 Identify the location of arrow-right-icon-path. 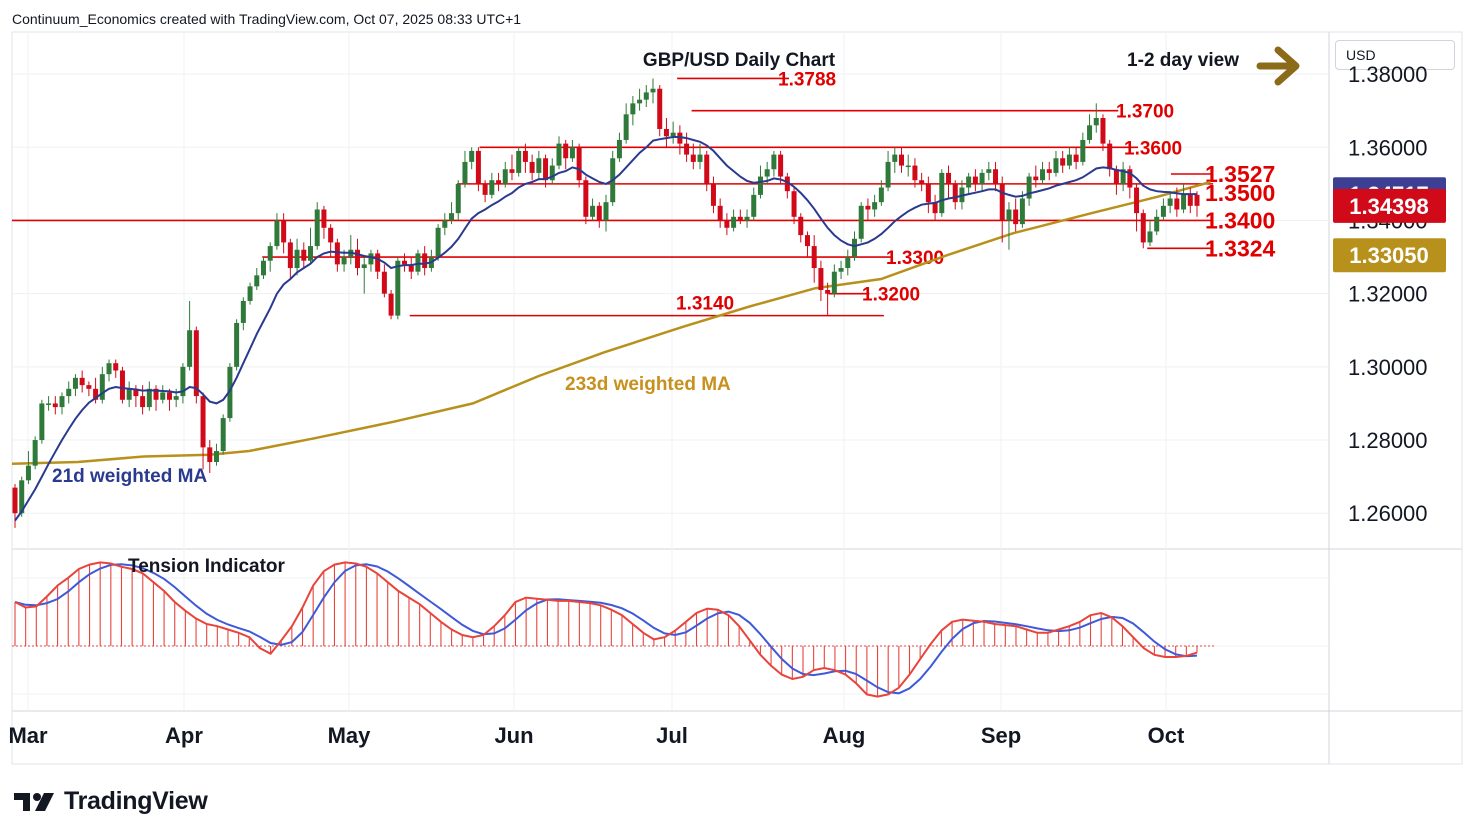
(1278, 66).